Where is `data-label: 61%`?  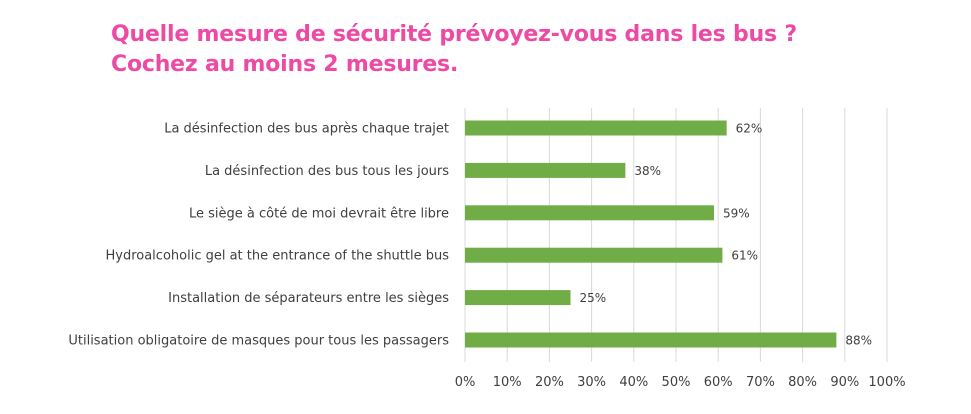 data-label: 61% is located at coordinates (744, 256).